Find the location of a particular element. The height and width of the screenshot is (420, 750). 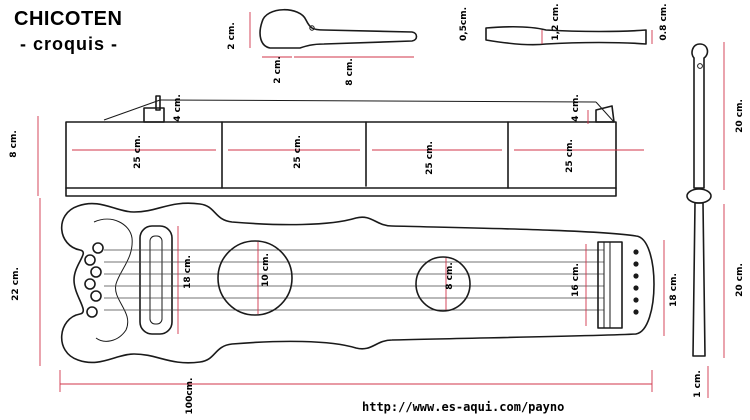

body-bridge-slot is located at coordinates (156, 280).